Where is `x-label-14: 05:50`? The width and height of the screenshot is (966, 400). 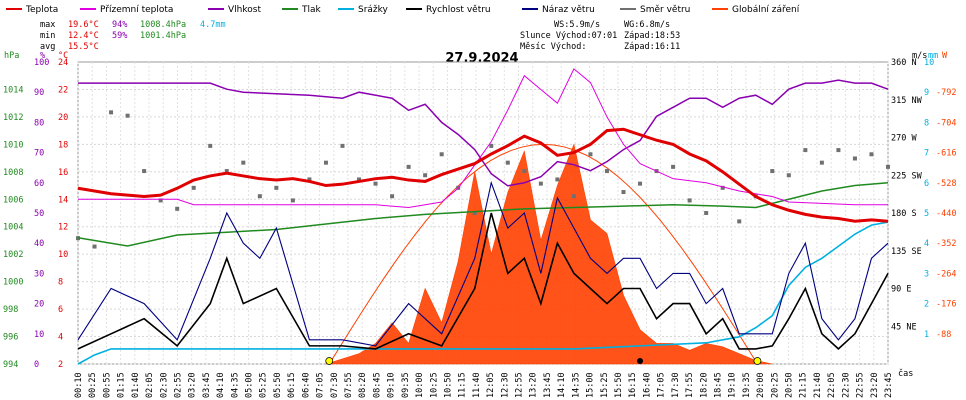 x-label-14: 05:50 is located at coordinates (278, 385).